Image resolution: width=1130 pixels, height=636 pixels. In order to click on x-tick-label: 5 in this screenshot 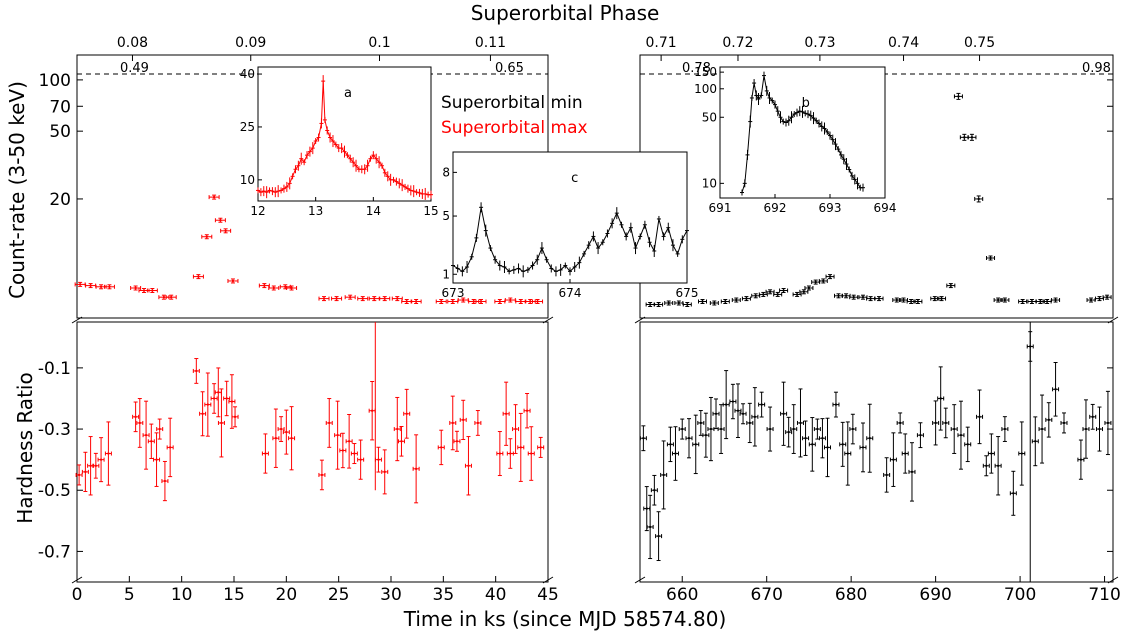, I will do `click(129, 595)`.